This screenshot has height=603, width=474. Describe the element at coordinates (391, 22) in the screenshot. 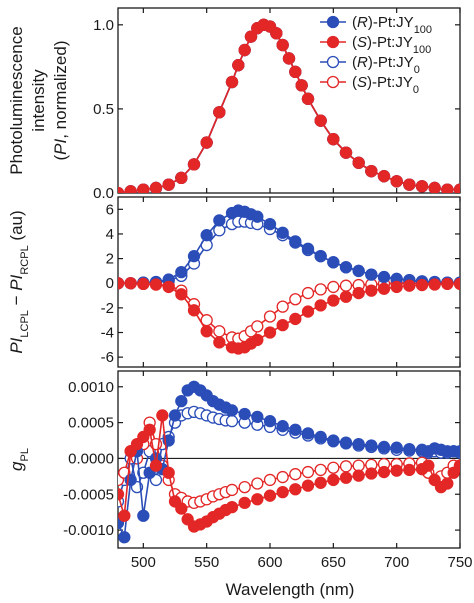

I see `legend-part: )-Pt:JY` at that location.